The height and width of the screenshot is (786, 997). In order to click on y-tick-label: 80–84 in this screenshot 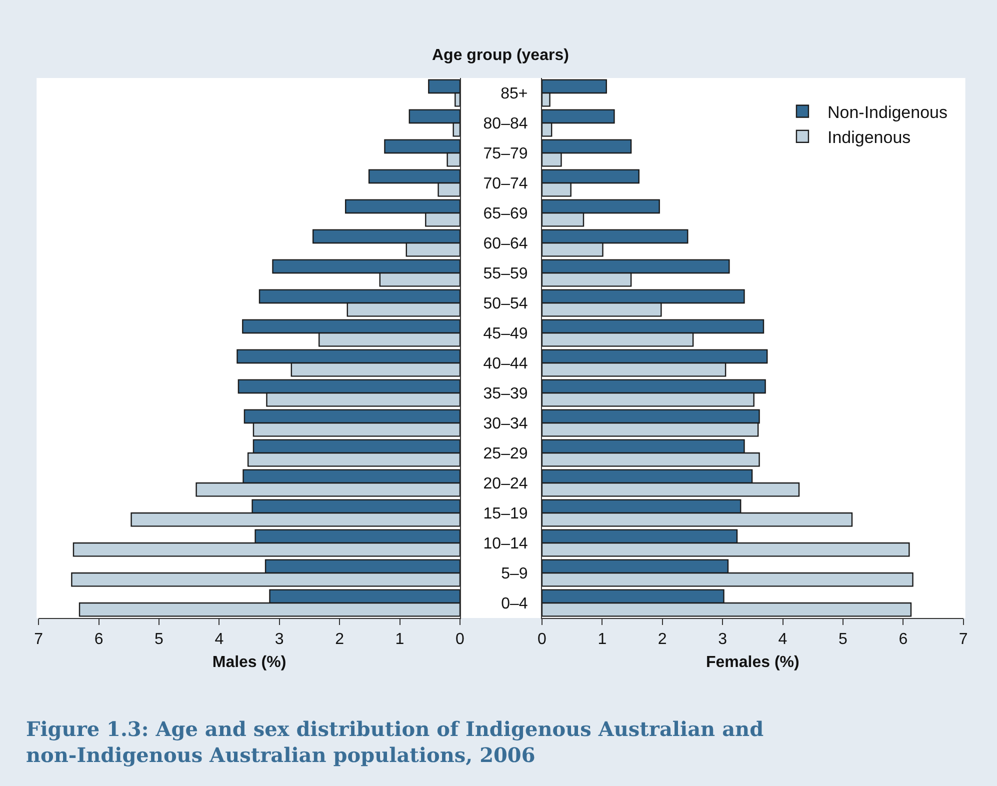, I will do `click(505, 124)`.